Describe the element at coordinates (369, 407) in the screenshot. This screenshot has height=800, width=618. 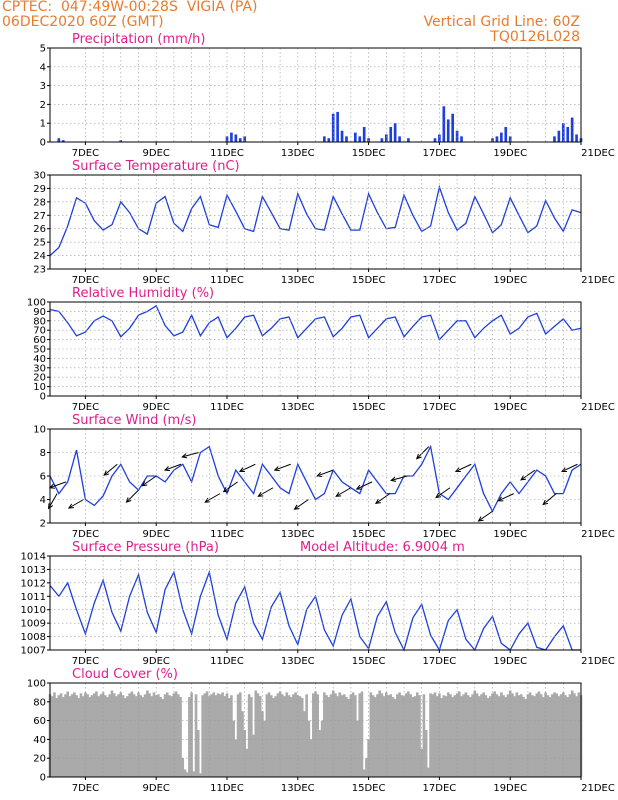
I see `rh-xtick-label: 15DEC` at that location.